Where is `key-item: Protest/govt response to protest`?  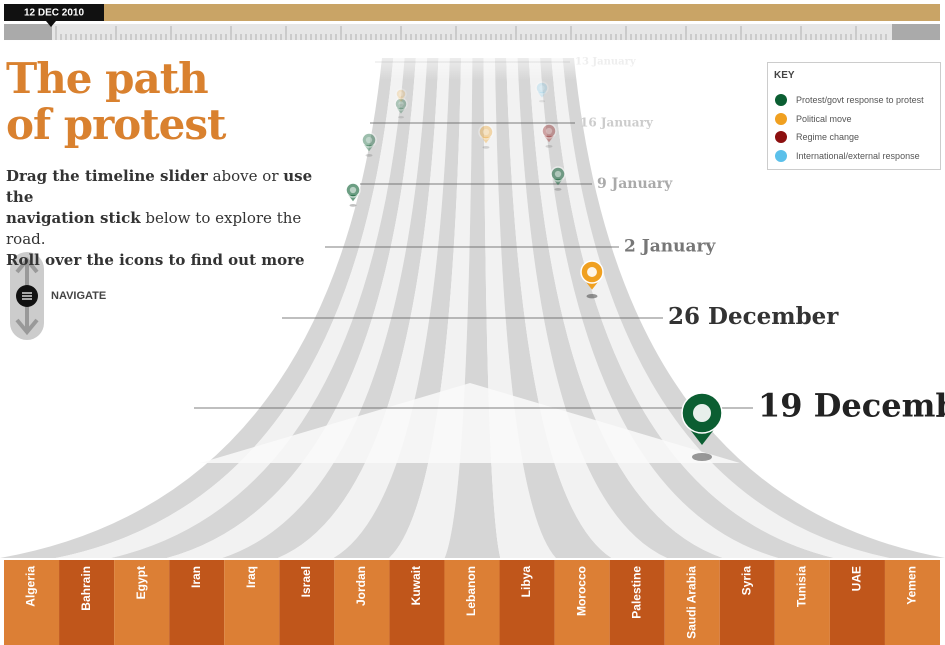 key-item: Protest/govt response to protest is located at coordinates (854, 100).